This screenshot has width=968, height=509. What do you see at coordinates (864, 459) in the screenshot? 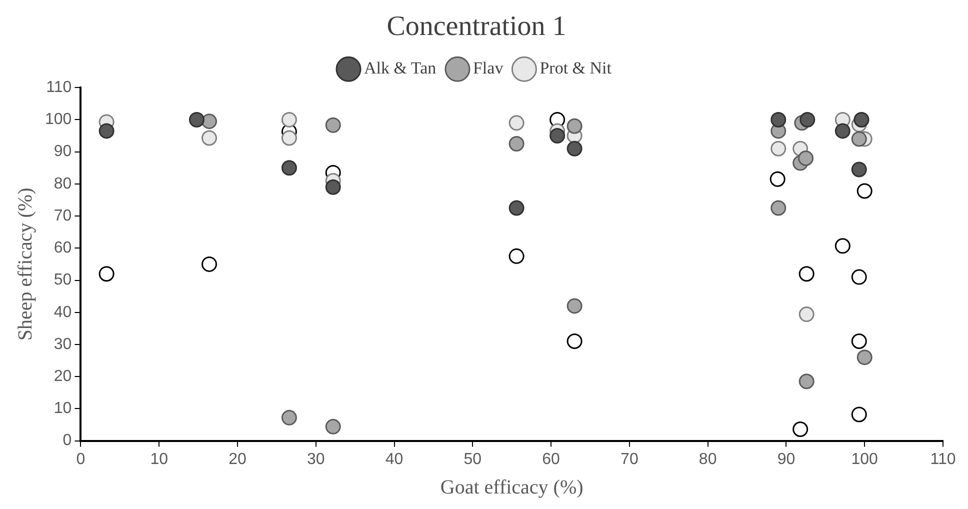
I see `x-tick-label: 100` at bounding box center [864, 459].